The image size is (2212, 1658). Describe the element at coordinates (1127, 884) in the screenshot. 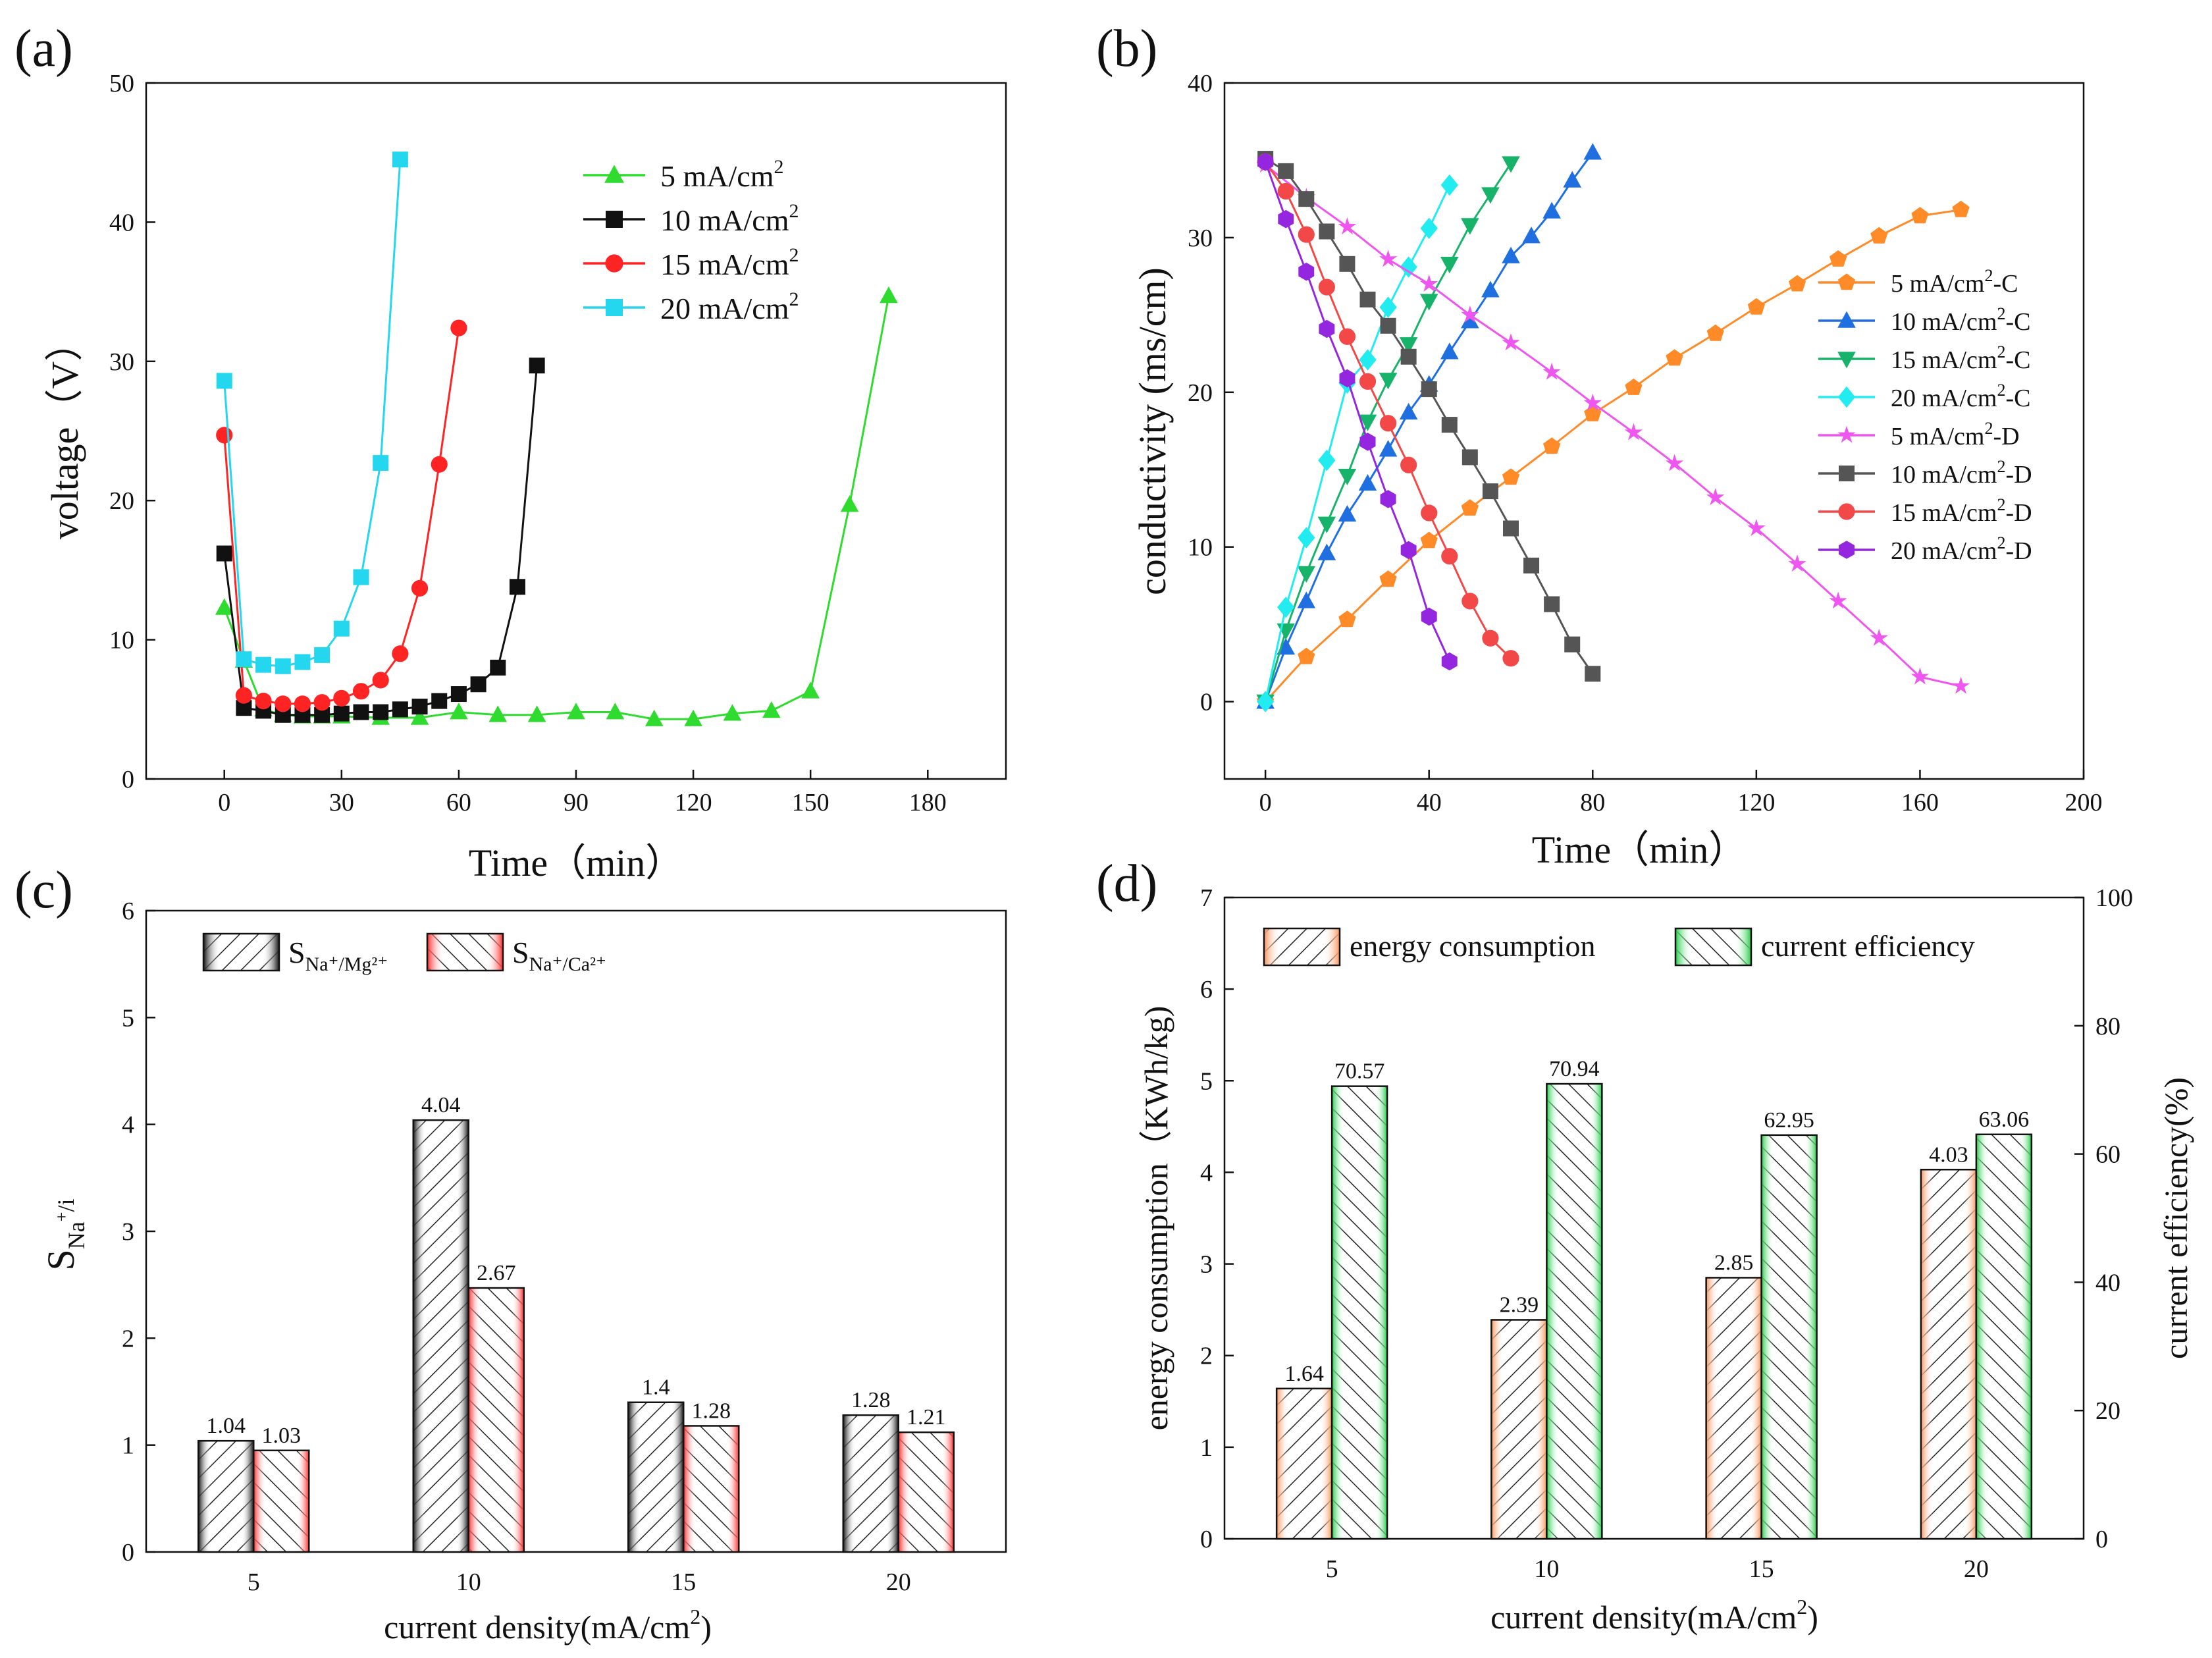

I see `panel-label-d: (d)` at that location.